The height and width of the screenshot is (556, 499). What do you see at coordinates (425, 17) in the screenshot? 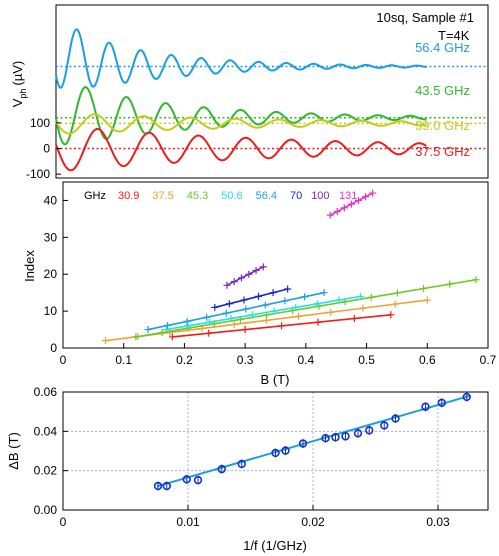
I see `top-annotation-sample: 10sq, Sample #1` at bounding box center [425, 17].